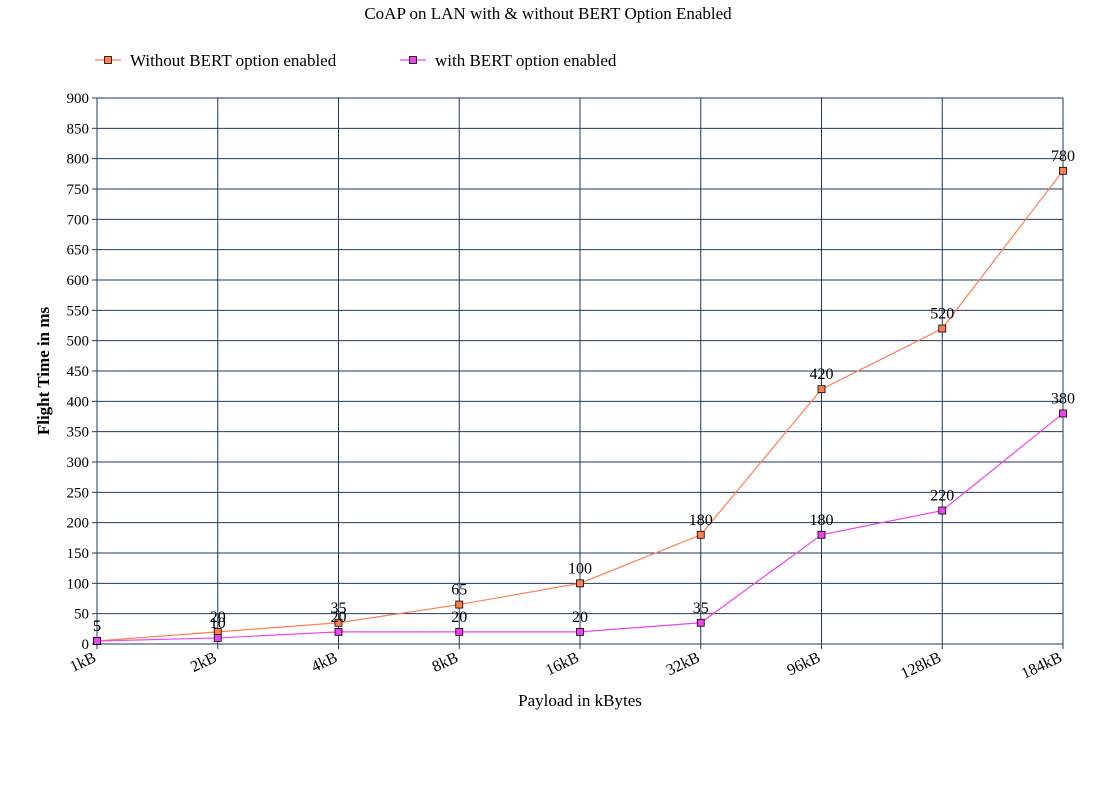 The height and width of the screenshot is (805, 1095). What do you see at coordinates (580, 568) in the screenshot?
I see `data-label: 100` at bounding box center [580, 568].